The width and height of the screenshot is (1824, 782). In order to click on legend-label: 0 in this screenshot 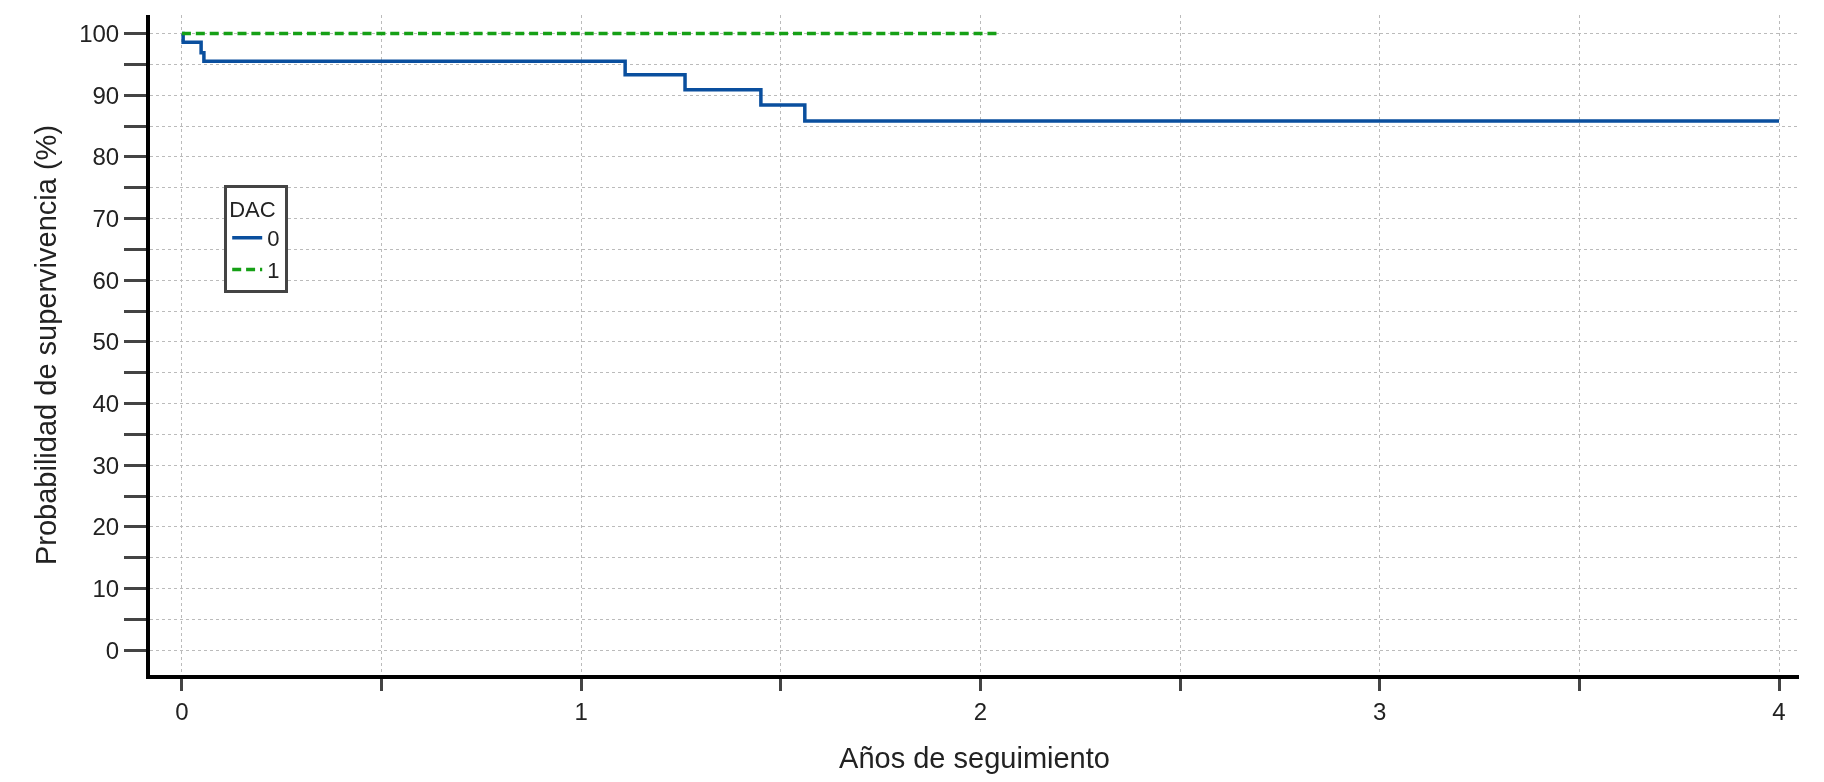, I will do `click(273, 239)`.